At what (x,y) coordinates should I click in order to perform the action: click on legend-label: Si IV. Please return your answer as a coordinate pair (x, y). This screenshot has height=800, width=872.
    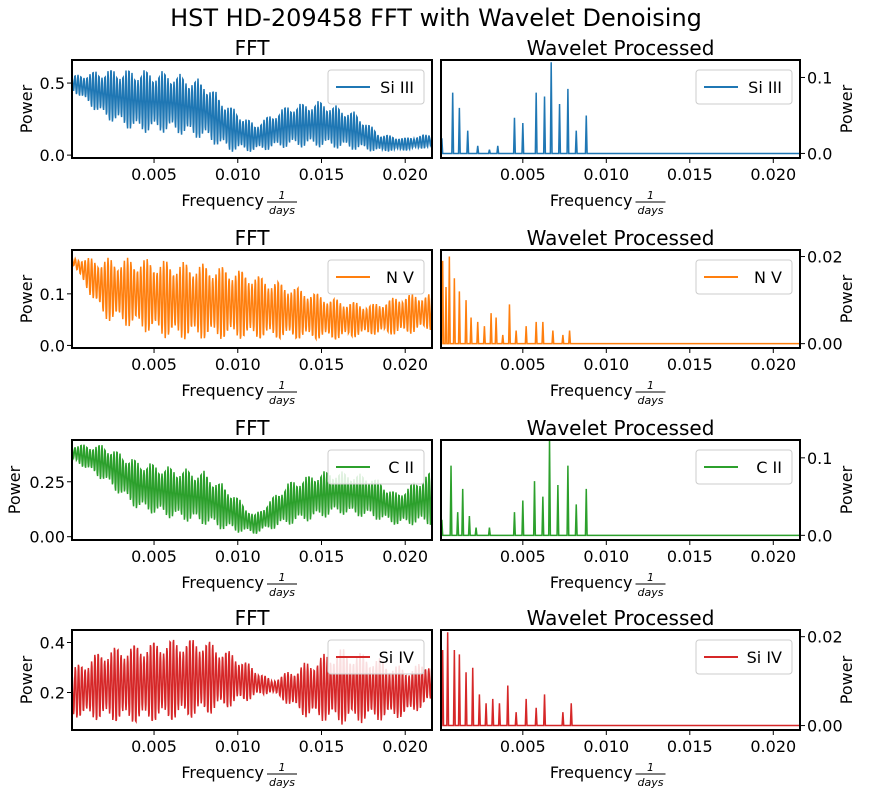
    Looking at the image, I should click on (764, 657).